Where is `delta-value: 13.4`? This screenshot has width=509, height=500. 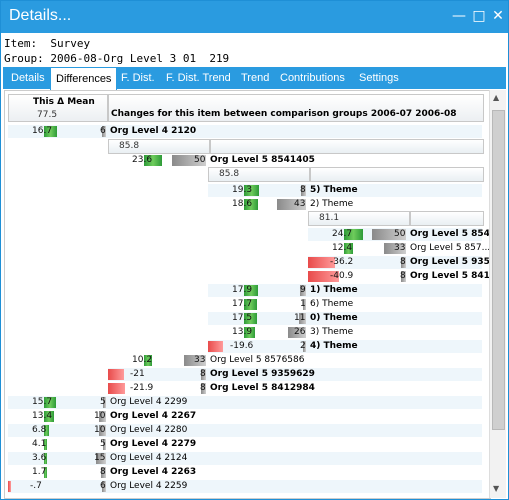 delta-value: 13.4 is located at coordinates (42, 416).